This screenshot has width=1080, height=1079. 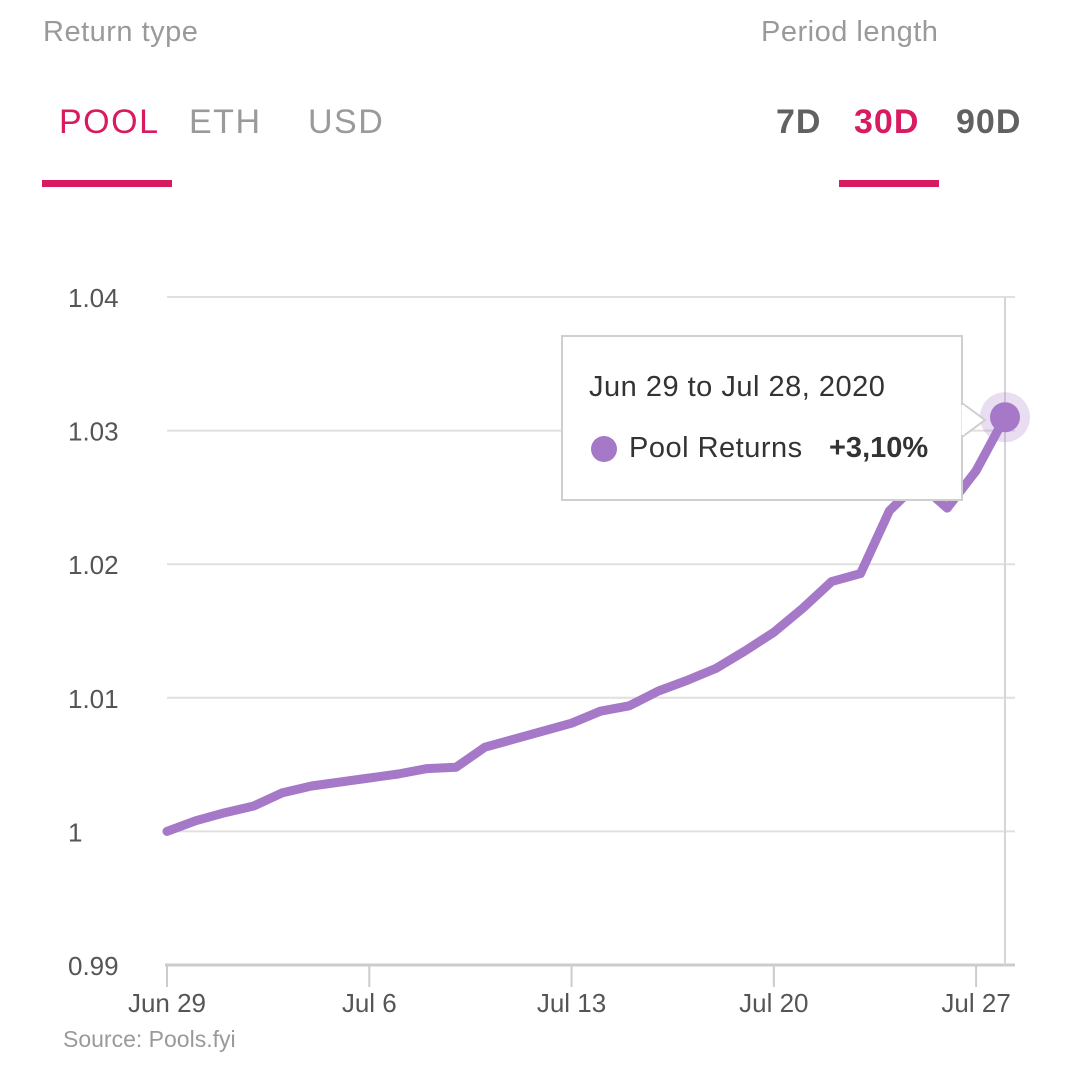 I want to click on tab-eth: ETH, so click(x=225, y=122).